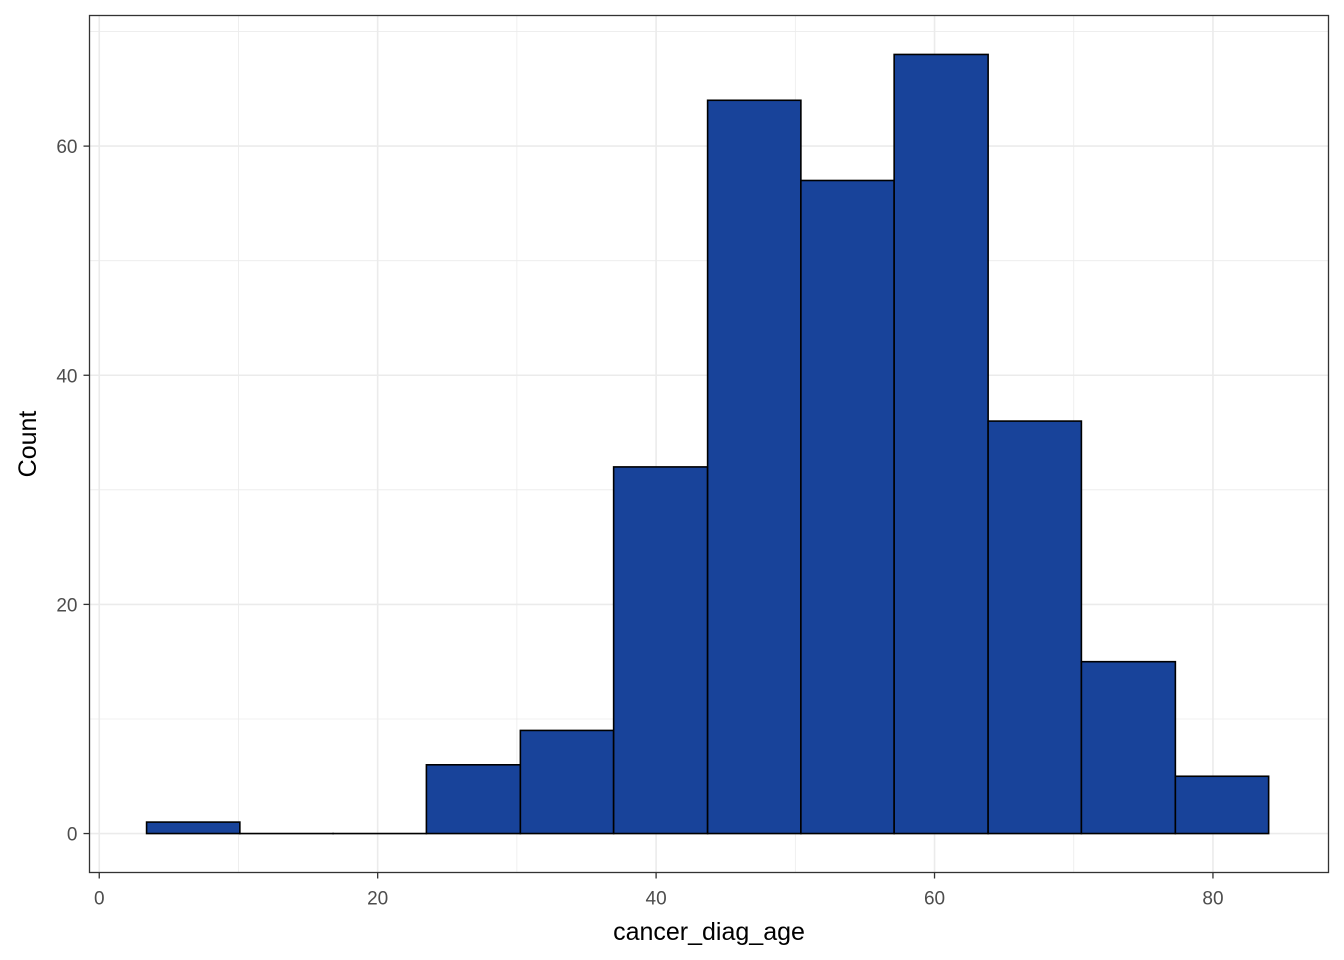 Image resolution: width=1344 pixels, height=960 pixels. What do you see at coordinates (99, 899) in the screenshot?
I see `x-tick-label: 0` at bounding box center [99, 899].